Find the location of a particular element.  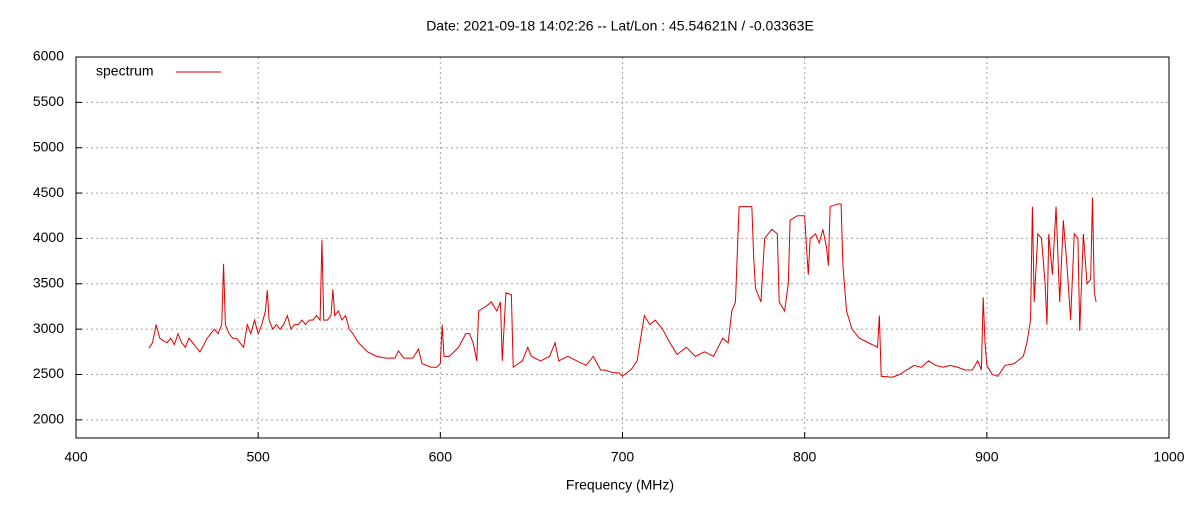

x-axis-label: Frequency (MHz) is located at coordinates (620, 485).